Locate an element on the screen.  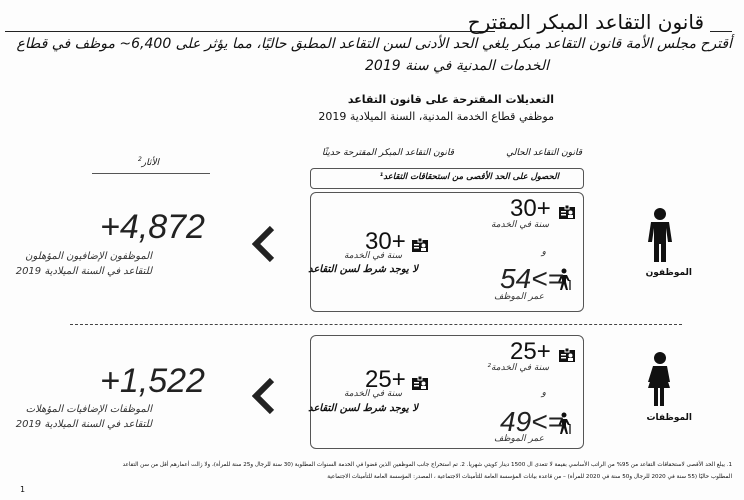
impact-label1-men: الموظفون الإضافيون المؤهلون is located at coordinates (88, 256).